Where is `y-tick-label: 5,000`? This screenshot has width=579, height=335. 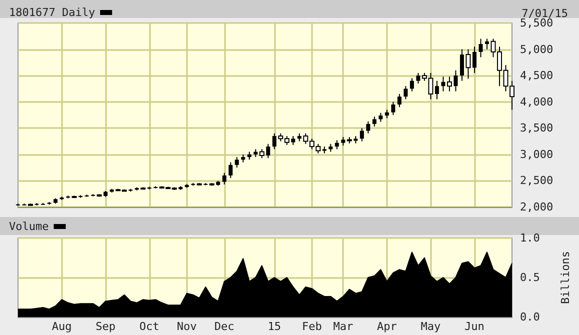
y-tick-label: 5,000 is located at coordinates (537, 49).